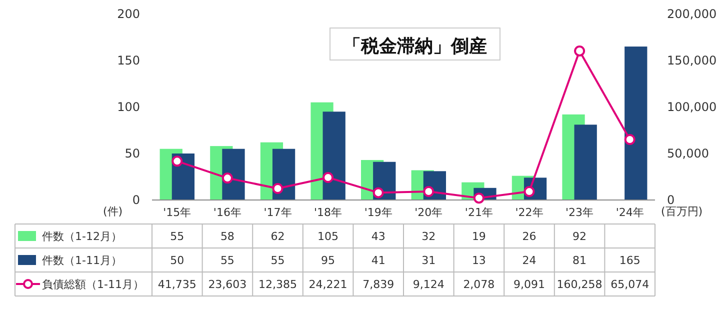  What do you see at coordinates (429, 260) in the screenshot?
I see `data-label: 31` at bounding box center [429, 260].